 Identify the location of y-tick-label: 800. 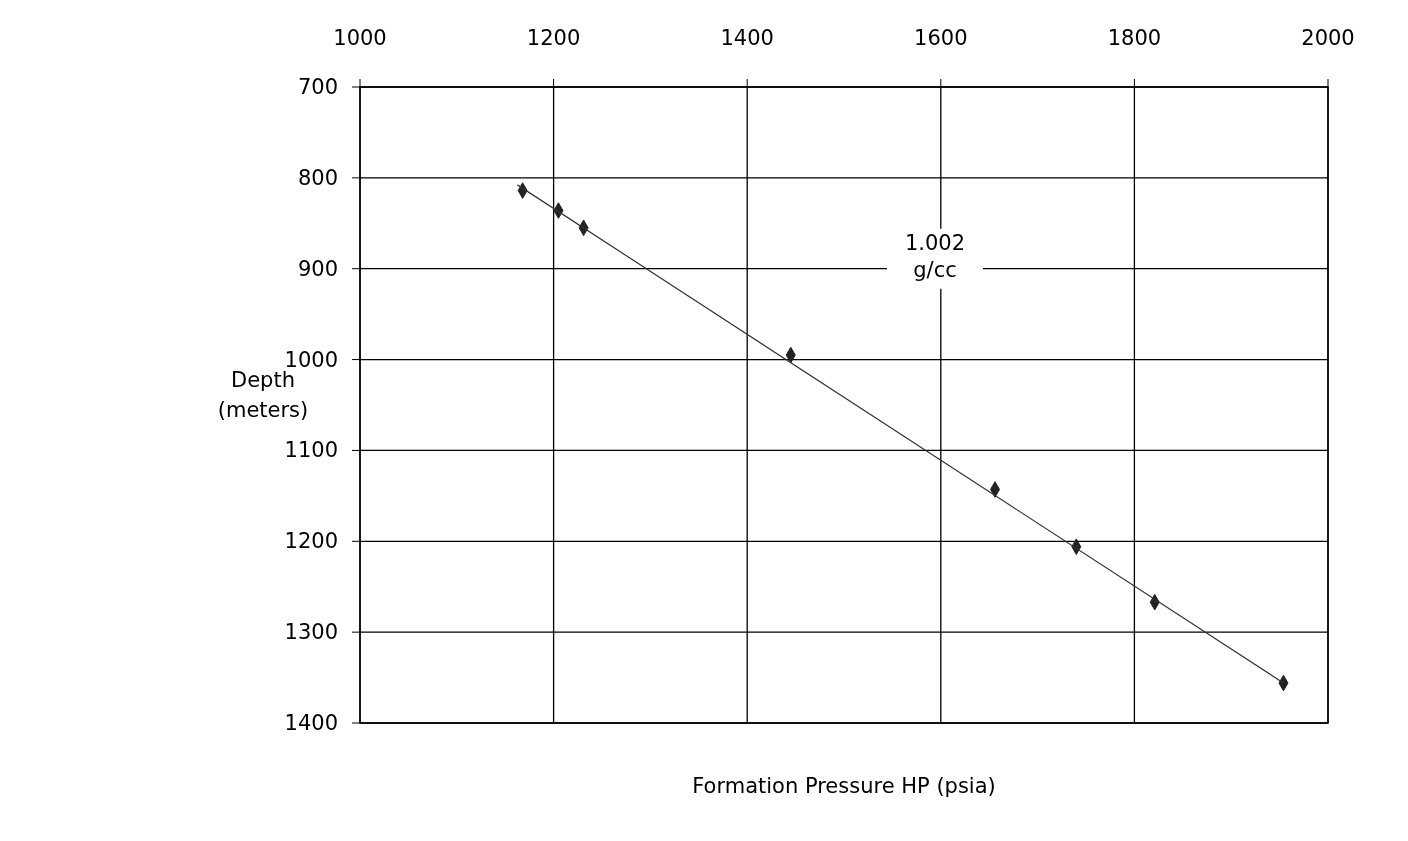
(317, 177).